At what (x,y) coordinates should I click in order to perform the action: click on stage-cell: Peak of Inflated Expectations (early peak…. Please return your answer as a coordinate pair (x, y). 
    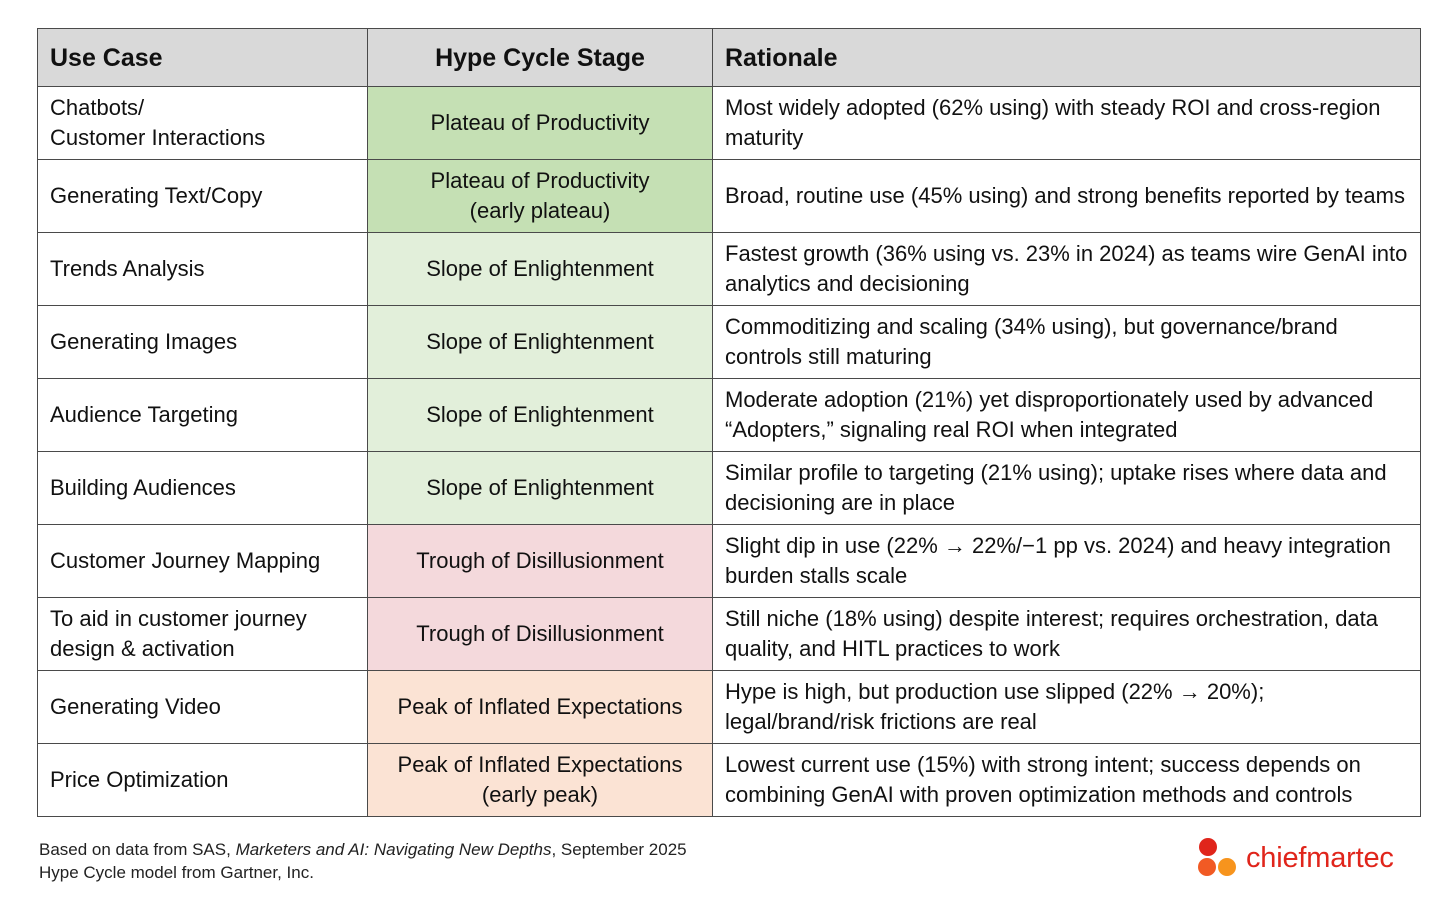
    Looking at the image, I should click on (540, 780).